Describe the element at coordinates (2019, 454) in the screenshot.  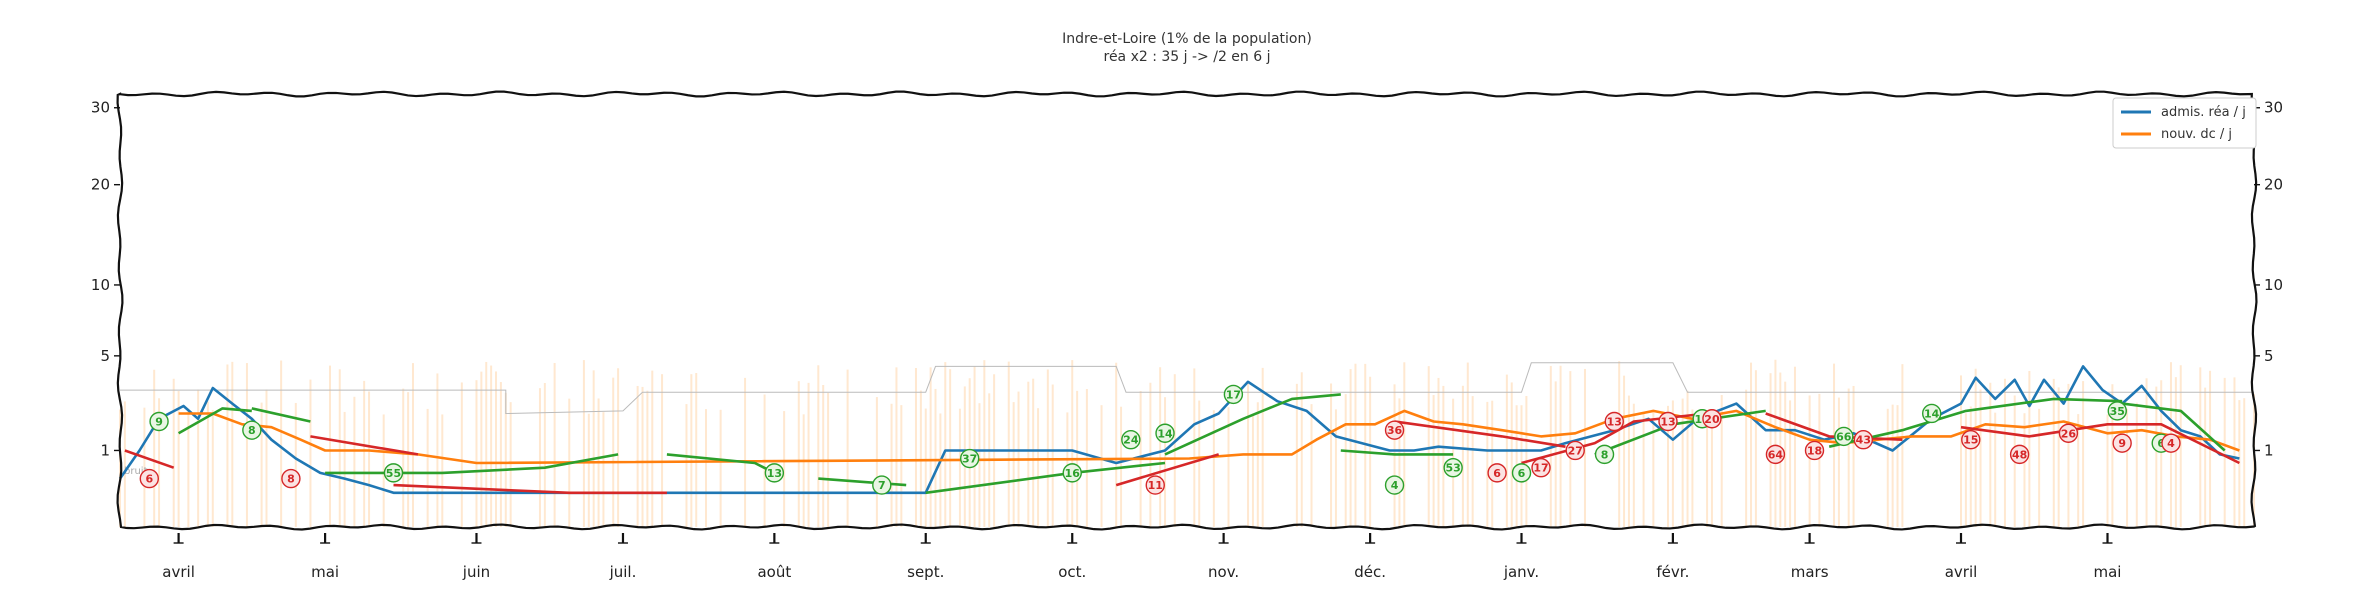
I see `annotation-label: 48` at that location.